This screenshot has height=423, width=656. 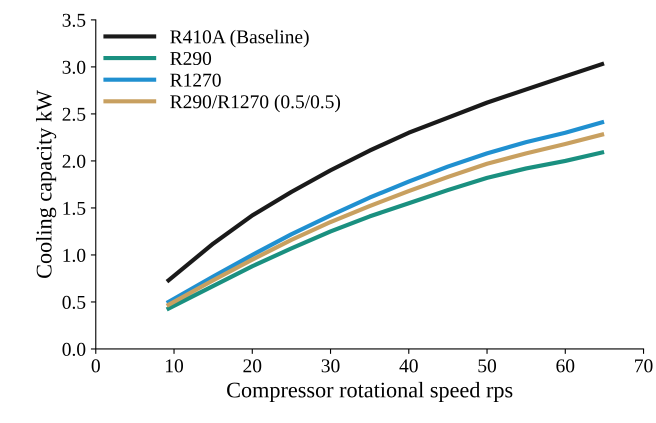 I want to click on legend-label: R290/R1270 (0.5/0.5), so click(x=255, y=103).